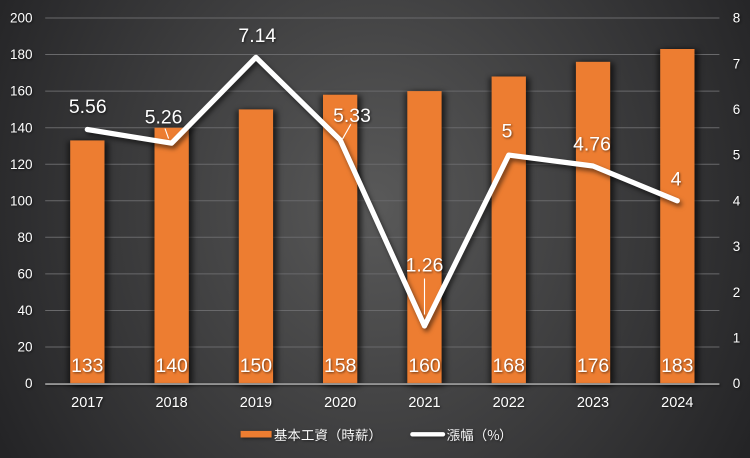 This screenshot has height=458, width=750. Describe the element at coordinates (257, 36) in the screenshot. I see `svg-text: 7.14` at that location.